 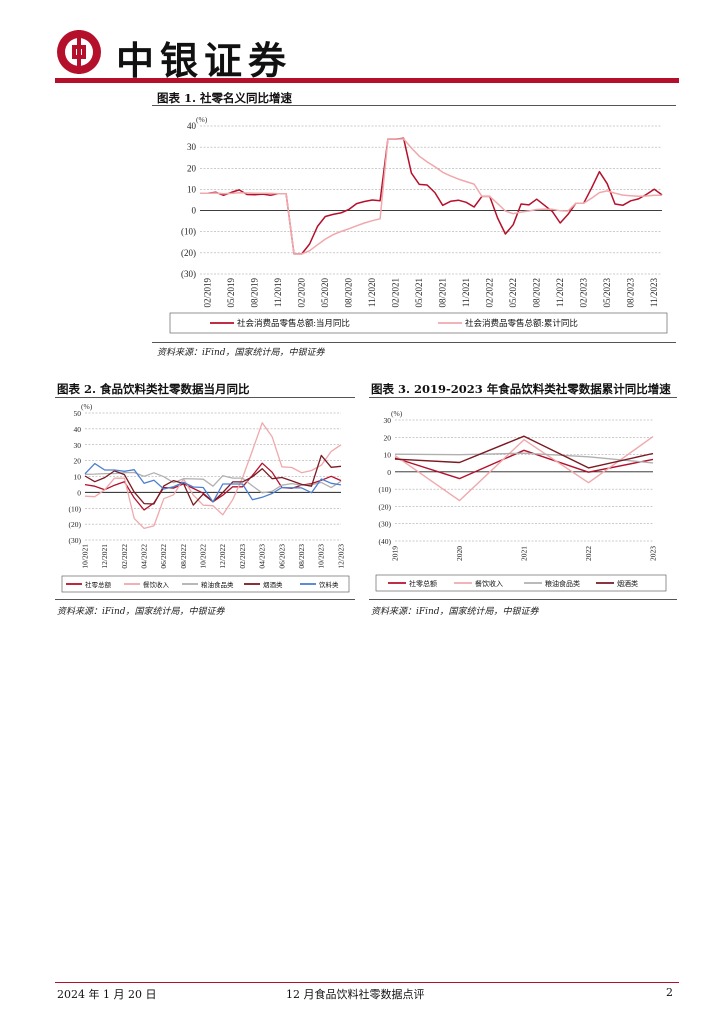 What do you see at coordinates (98, 584) in the screenshot?
I see `legend-label: 社零总额` at bounding box center [98, 584].